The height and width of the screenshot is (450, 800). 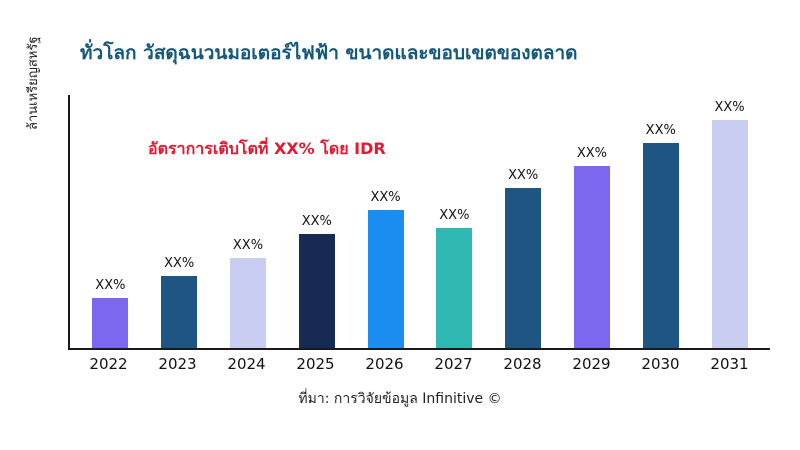 I want to click on bar-column-2028: XX%, so click(x=523, y=258).